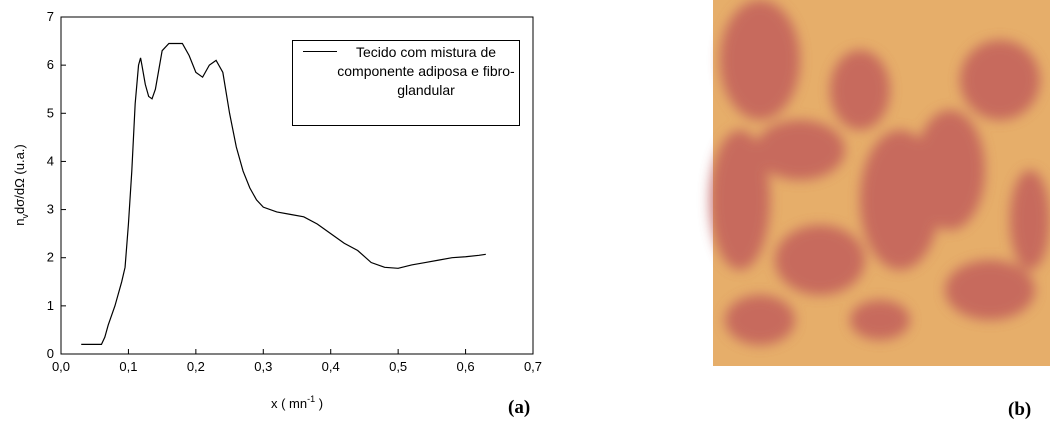 This screenshot has width=1050, height=425. What do you see at coordinates (311, 399) in the screenshot?
I see `x-label-sup: -1` at bounding box center [311, 399].